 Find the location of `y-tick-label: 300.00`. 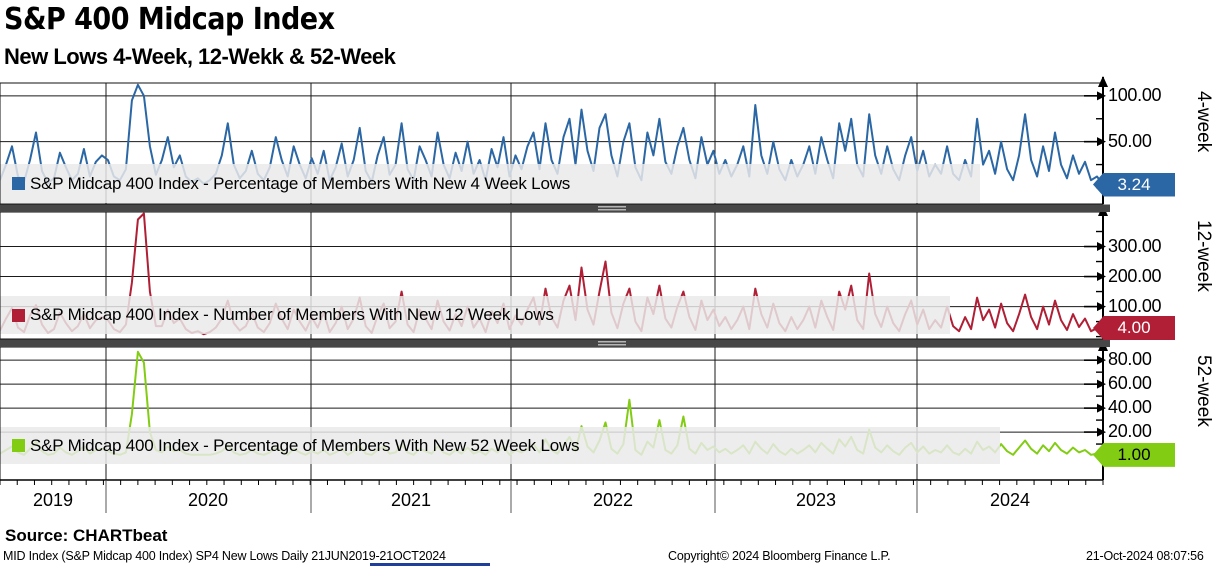

y-tick-label: 300.00 is located at coordinates (1135, 245).